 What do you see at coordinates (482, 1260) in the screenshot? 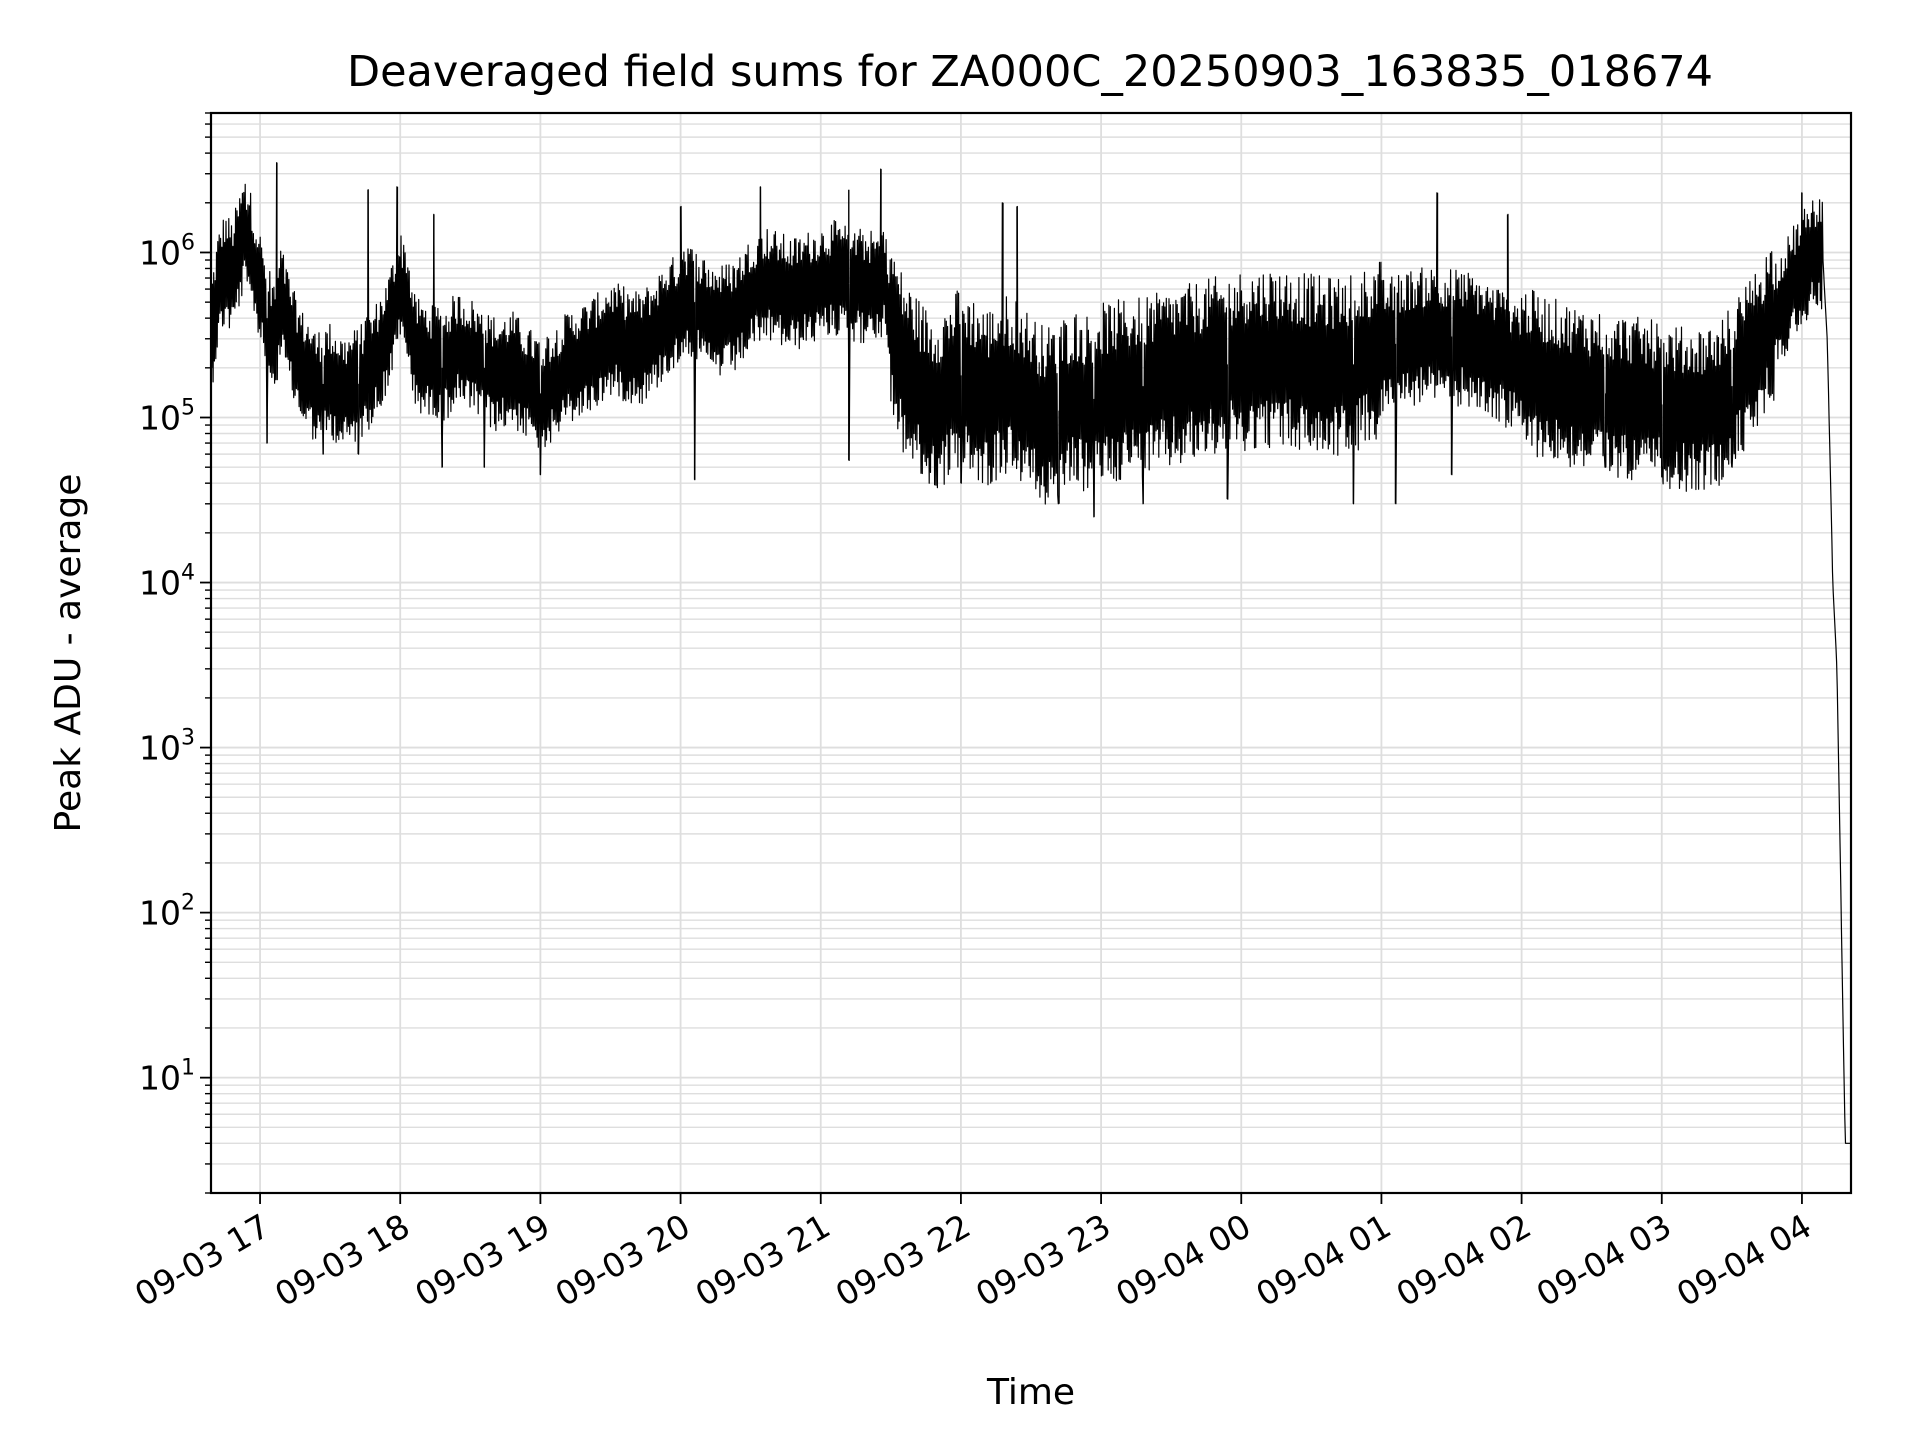
I see `x-tick-label: 09-03 19` at bounding box center [482, 1260].